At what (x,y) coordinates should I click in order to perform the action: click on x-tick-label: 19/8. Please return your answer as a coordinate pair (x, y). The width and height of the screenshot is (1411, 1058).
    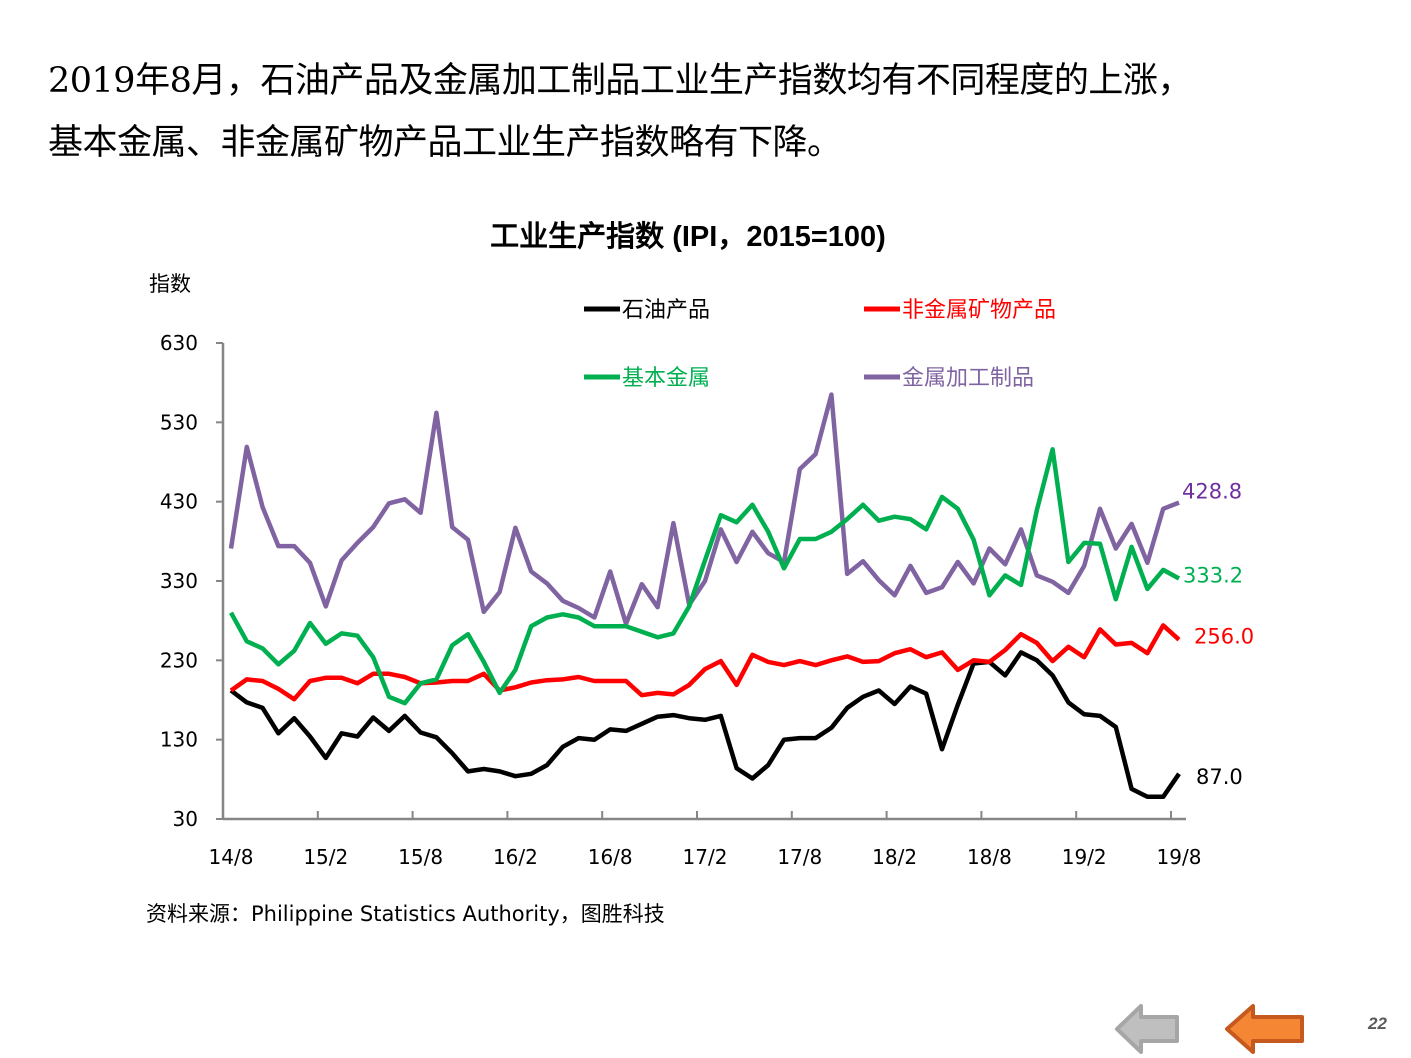
    Looking at the image, I should click on (1179, 857).